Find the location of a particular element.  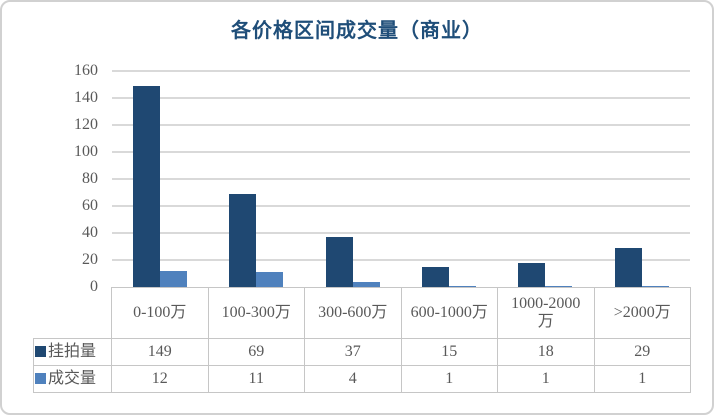

series-label-cell: 挂拍量 is located at coordinates (72, 352).